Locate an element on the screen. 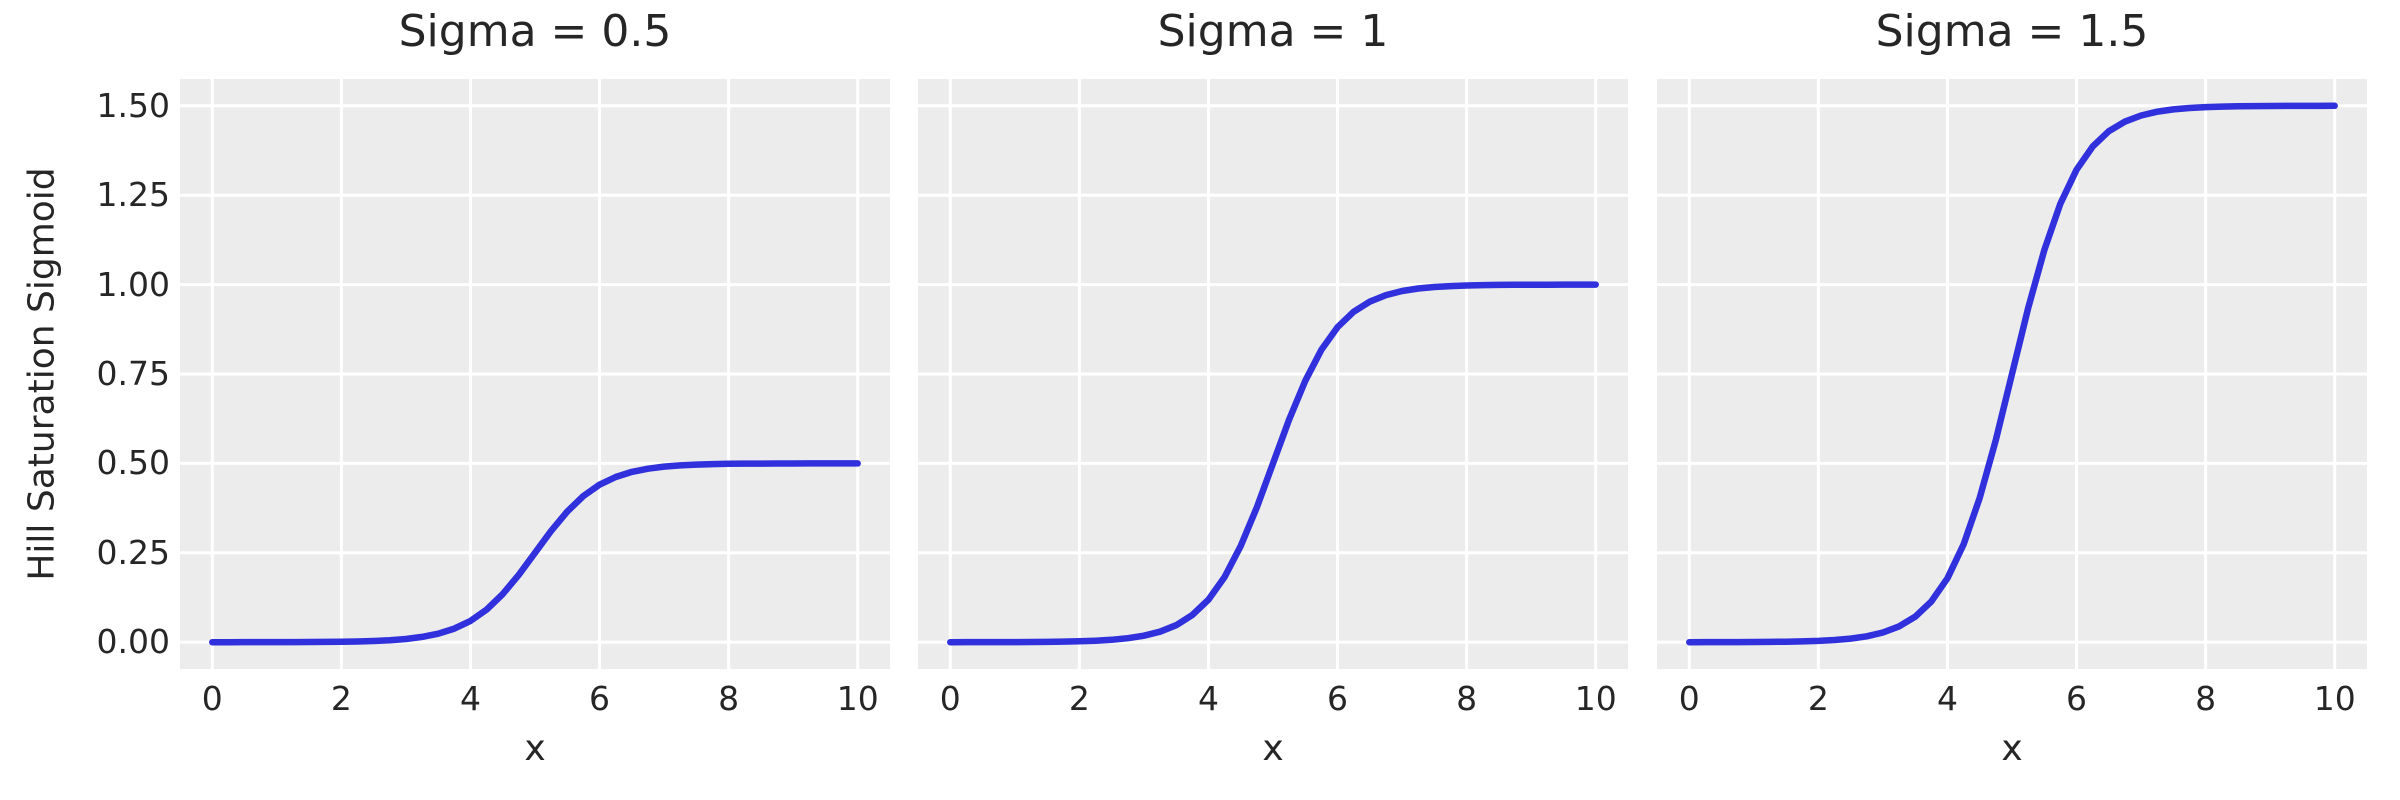  y-tick-labels: 0.00 0.25 0.50 0.75 1.00 1.25 1.50 is located at coordinates (105, 374).